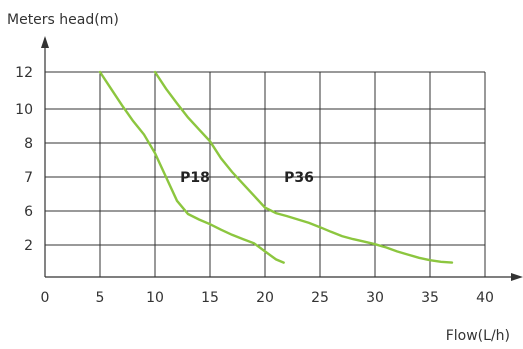 This screenshot has width=523, height=349. Describe the element at coordinates (265, 298) in the screenshot. I see `x-tick-label: 20` at that location.